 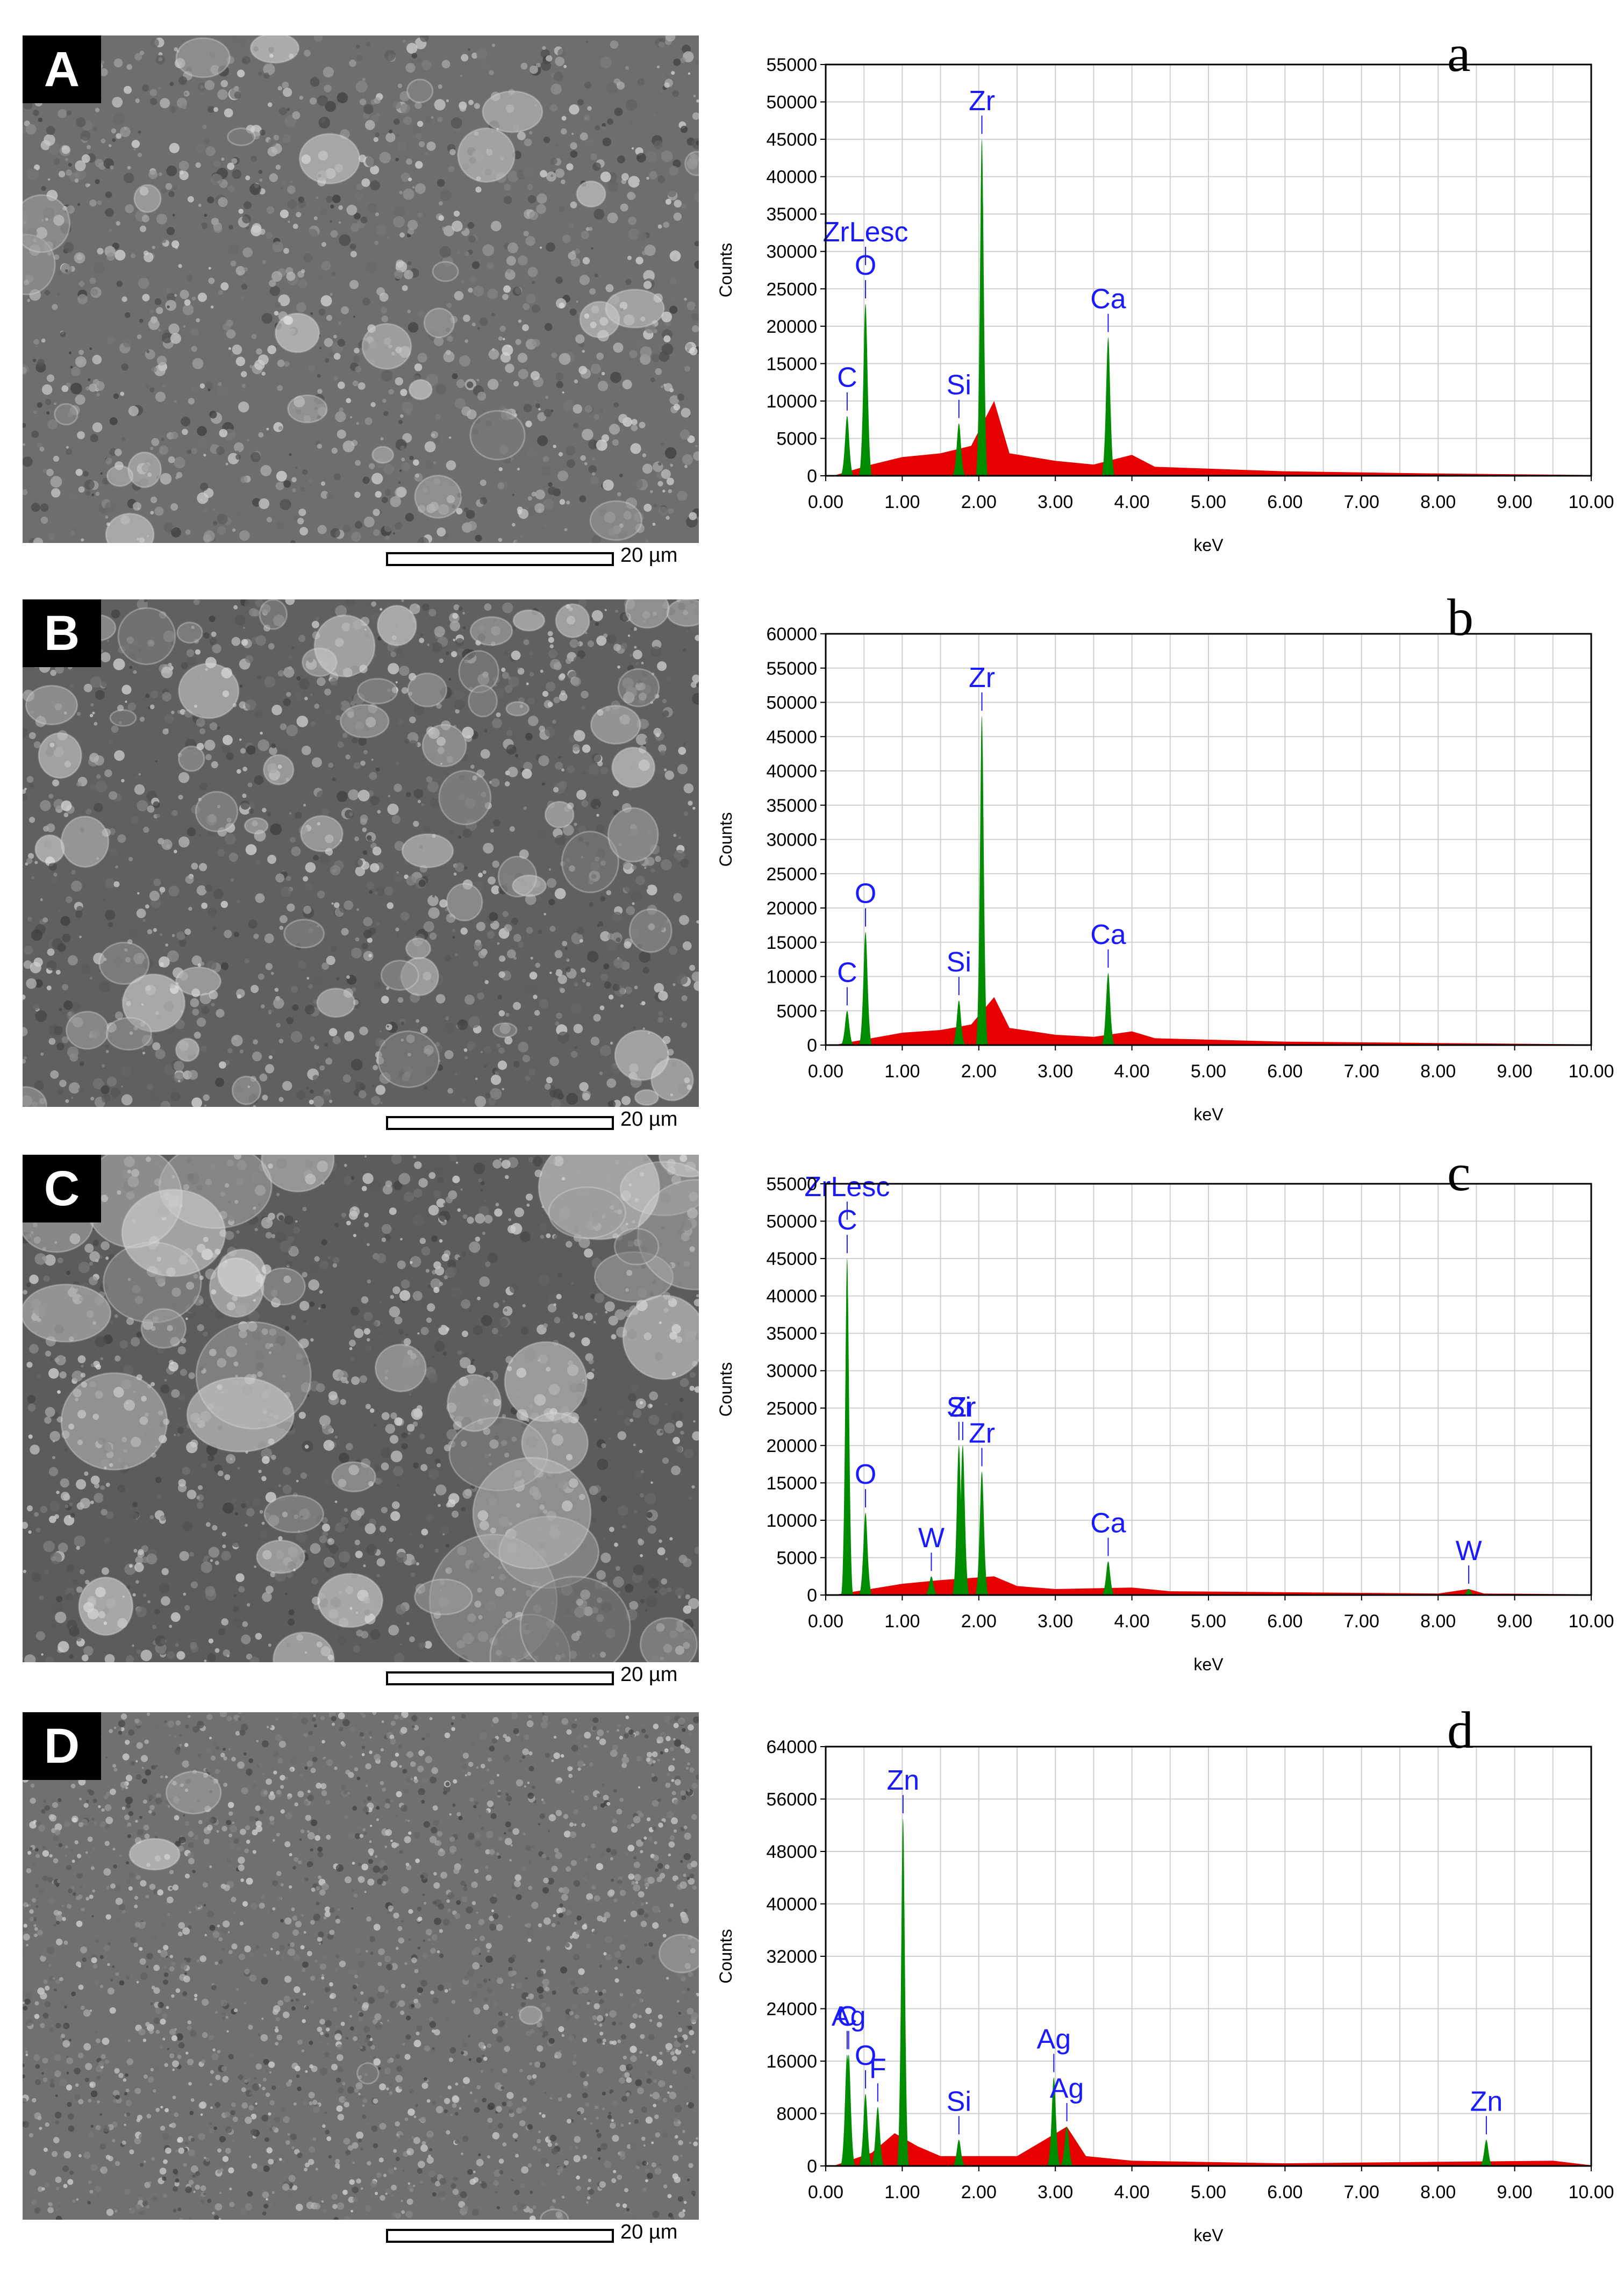 What do you see at coordinates (1438, 502) in the screenshot?
I see `x-tick-label: 8.00` at bounding box center [1438, 502].